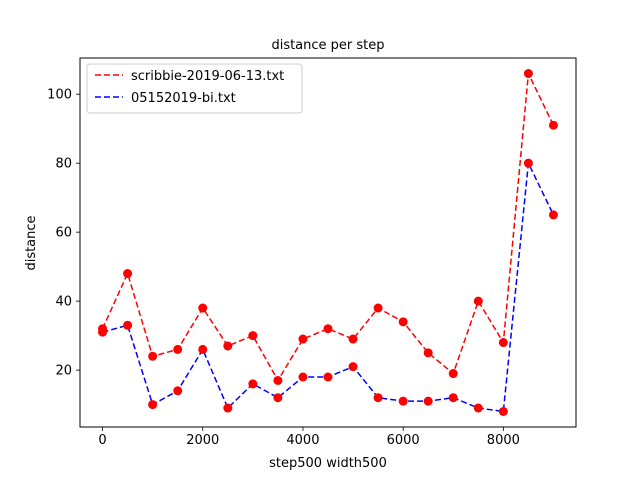 This screenshot has height=480, width=640. What do you see at coordinates (207, 76) in the screenshot?
I see `legend-label-scribbie: scribbie-2019-06-13.txt` at bounding box center [207, 76].